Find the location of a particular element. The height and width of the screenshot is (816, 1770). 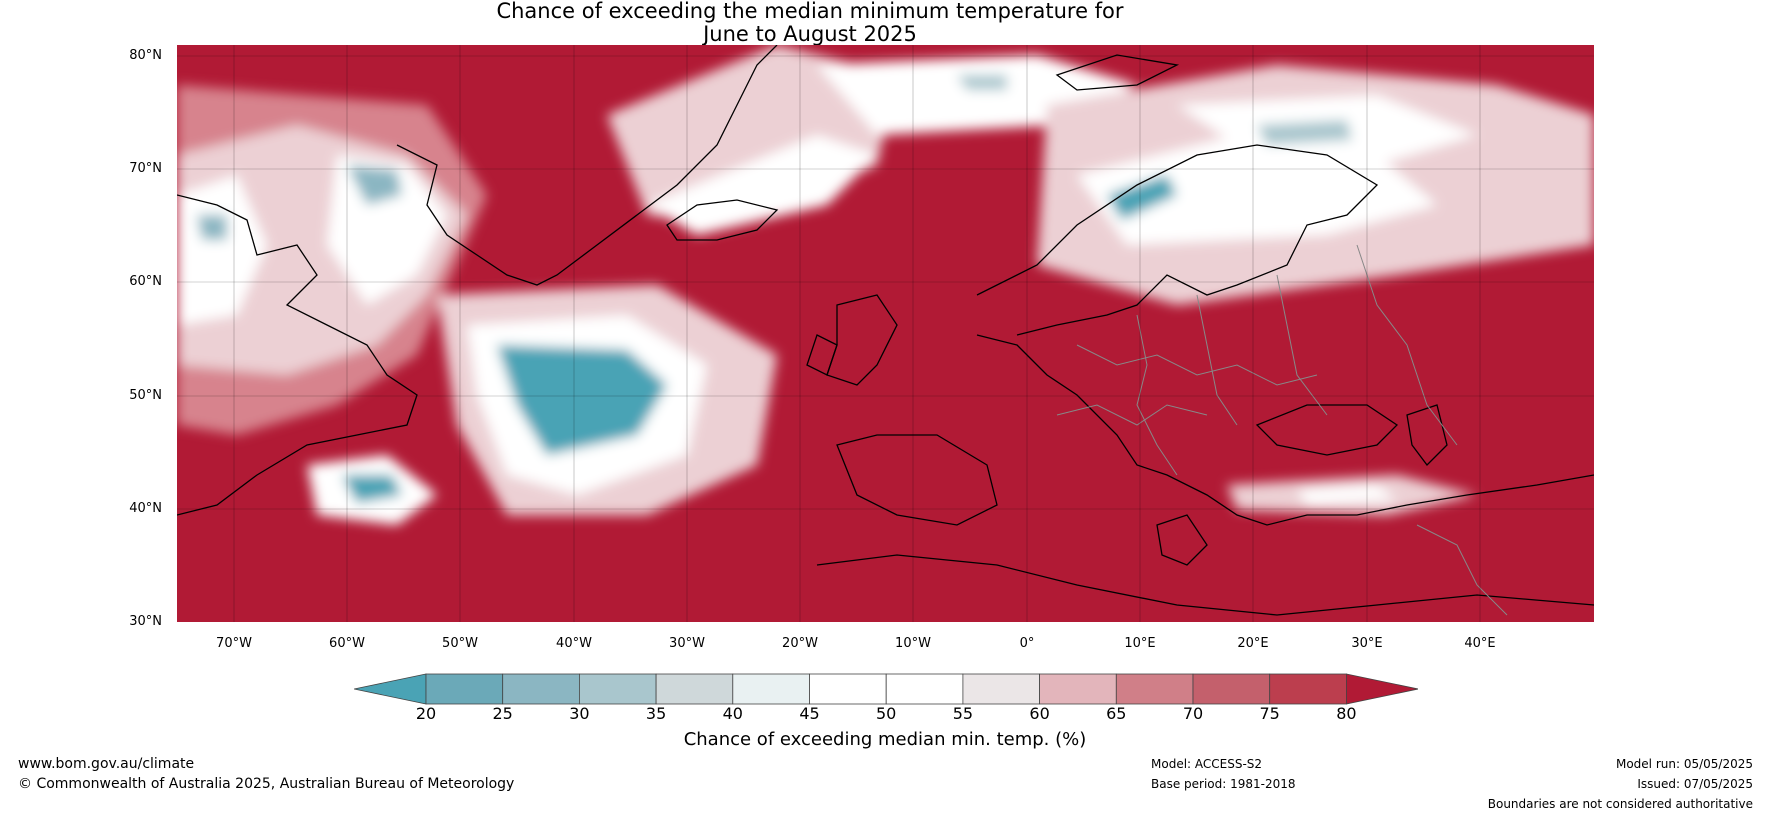

colorbar-tick-label: 70 is located at coordinates (1193, 713).